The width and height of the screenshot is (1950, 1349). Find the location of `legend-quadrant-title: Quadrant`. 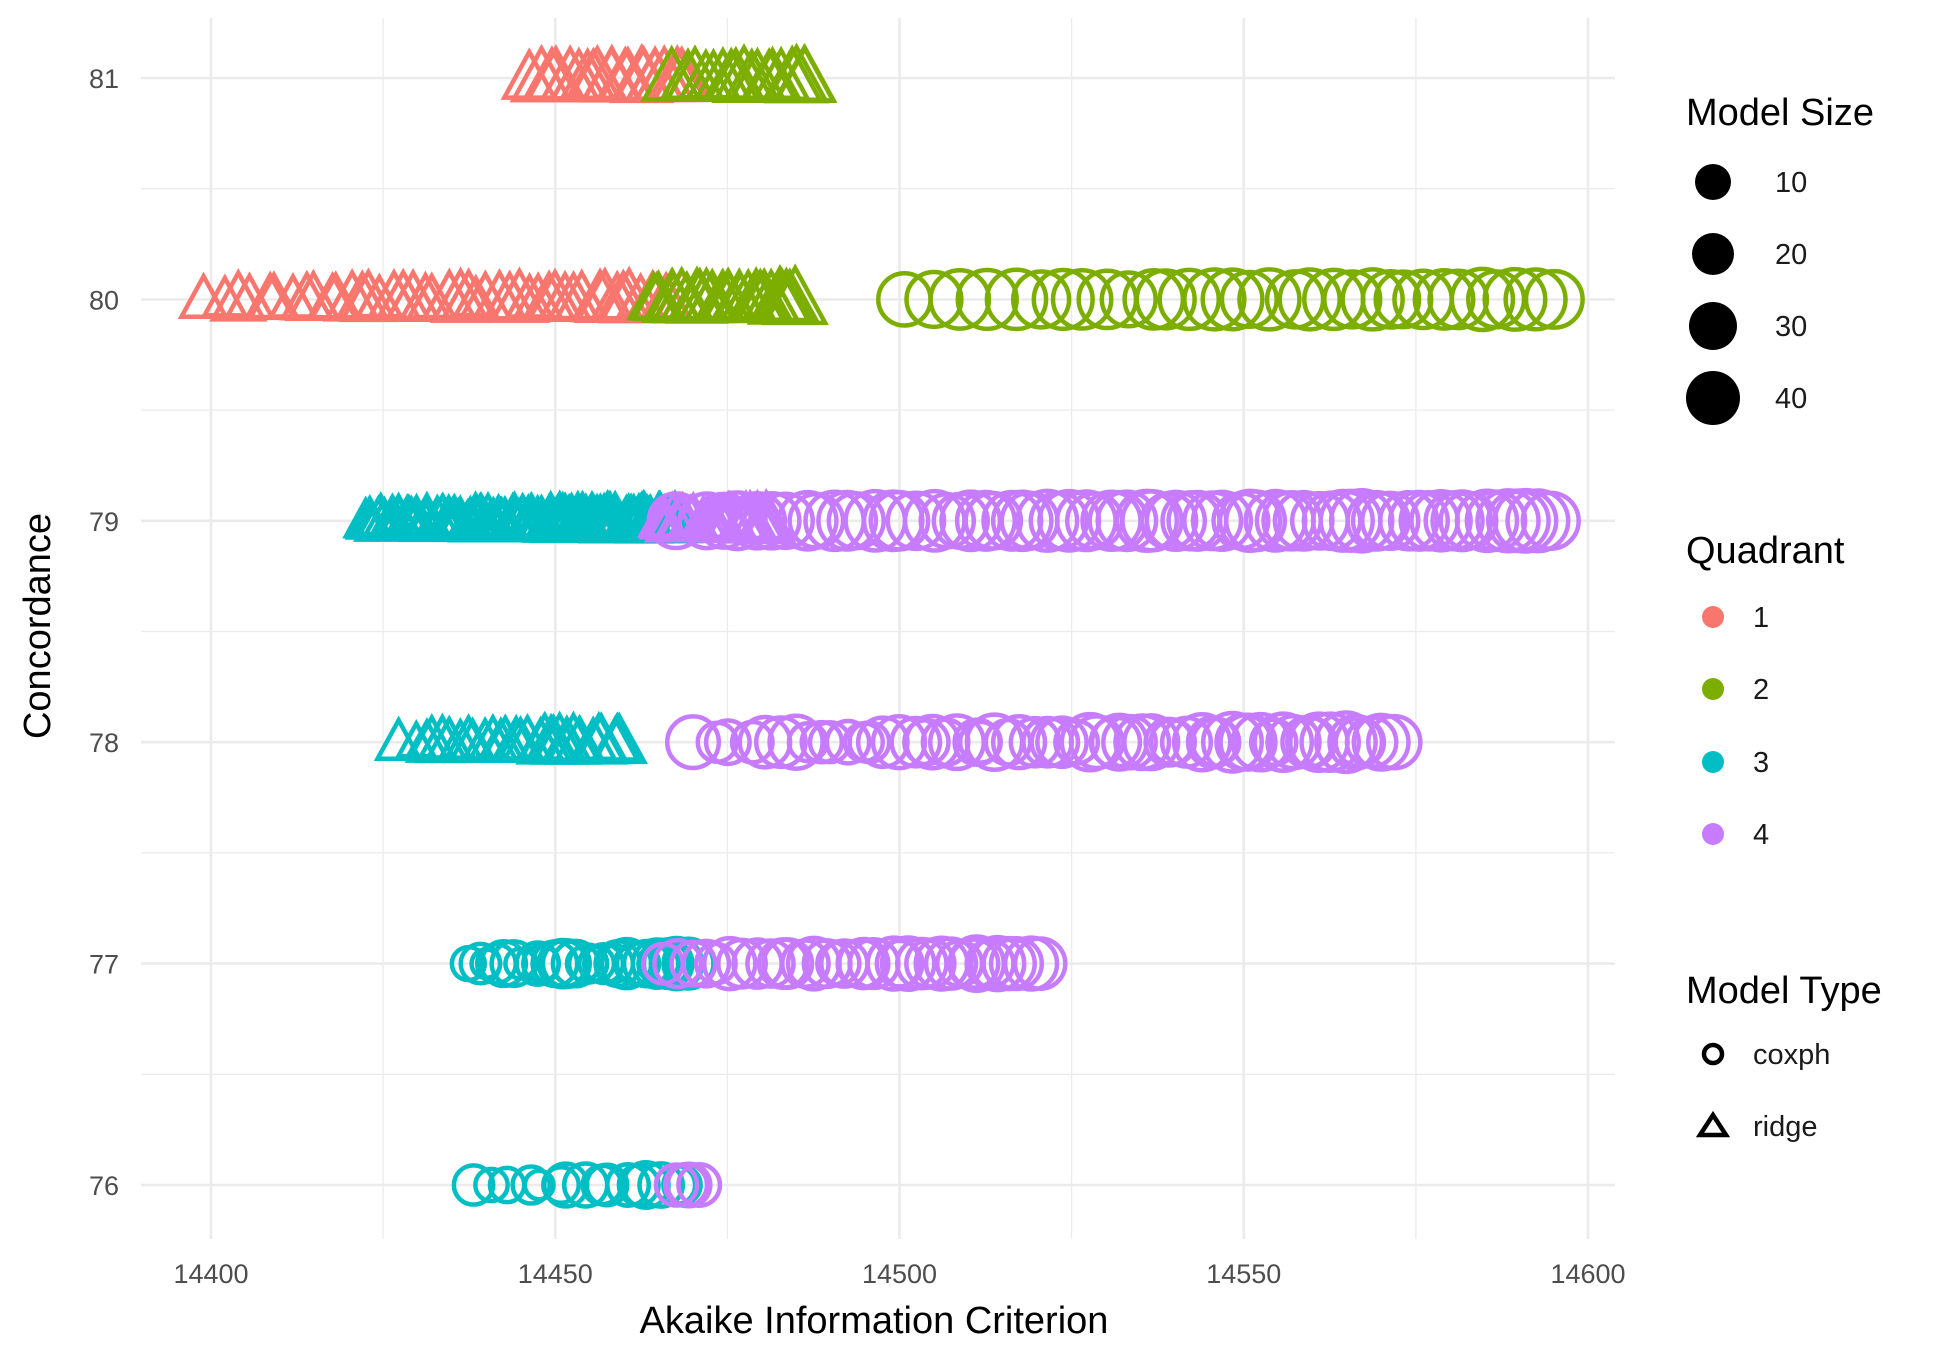

legend-quadrant-title: Quadrant is located at coordinates (1765, 551).